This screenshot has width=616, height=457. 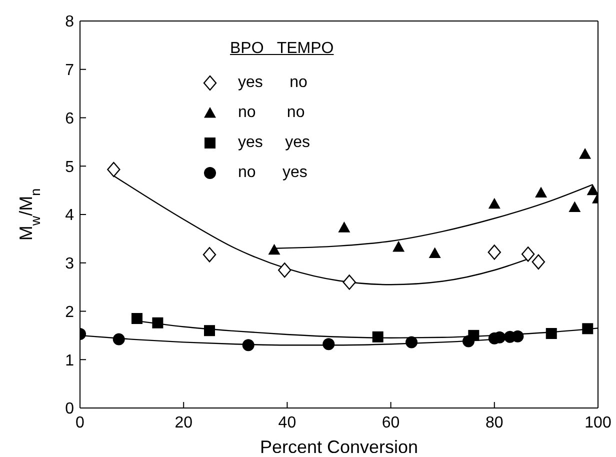 What do you see at coordinates (282, 49) in the screenshot?
I see `legend-title: BPO TEMPO` at bounding box center [282, 49].